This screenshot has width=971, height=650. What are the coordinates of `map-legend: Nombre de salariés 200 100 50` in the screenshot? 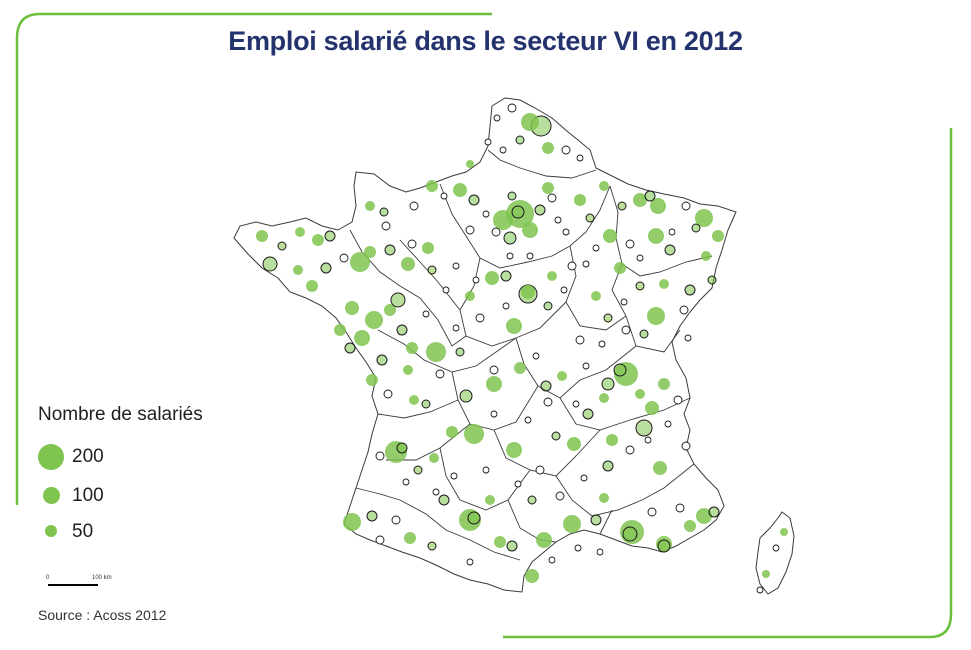 It's located at (148, 479).